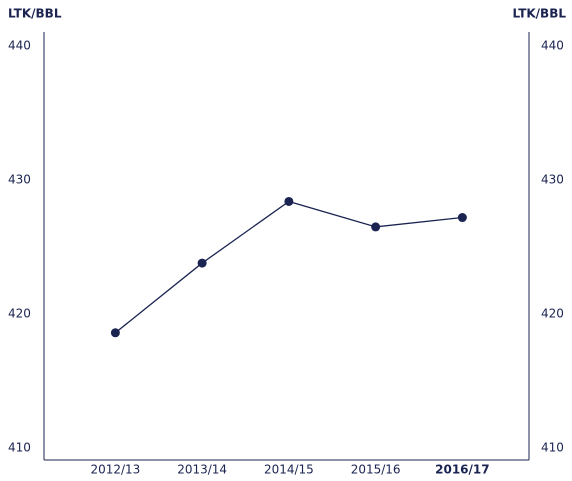 The width and height of the screenshot is (572, 481). I want to click on y-tick-label: 440, so click(19, 46).